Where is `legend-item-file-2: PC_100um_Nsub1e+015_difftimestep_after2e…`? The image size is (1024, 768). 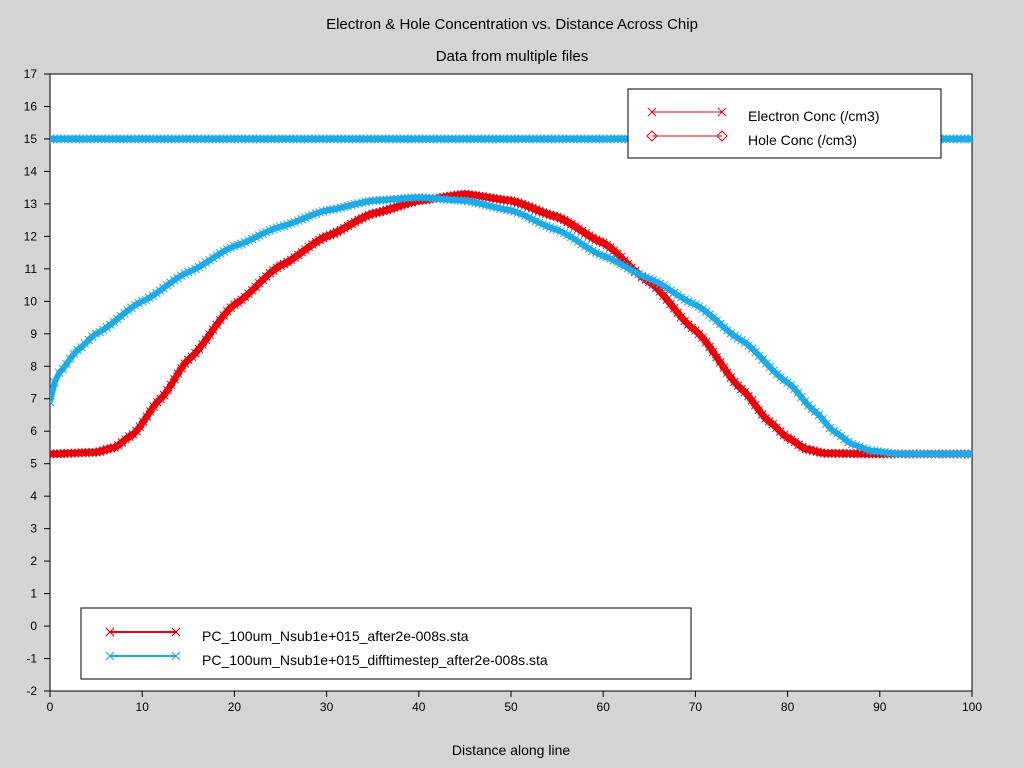
legend-item-file-2: PC_100um_Nsub1e+015_difftimestep_after2e… is located at coordinates (326, 659).